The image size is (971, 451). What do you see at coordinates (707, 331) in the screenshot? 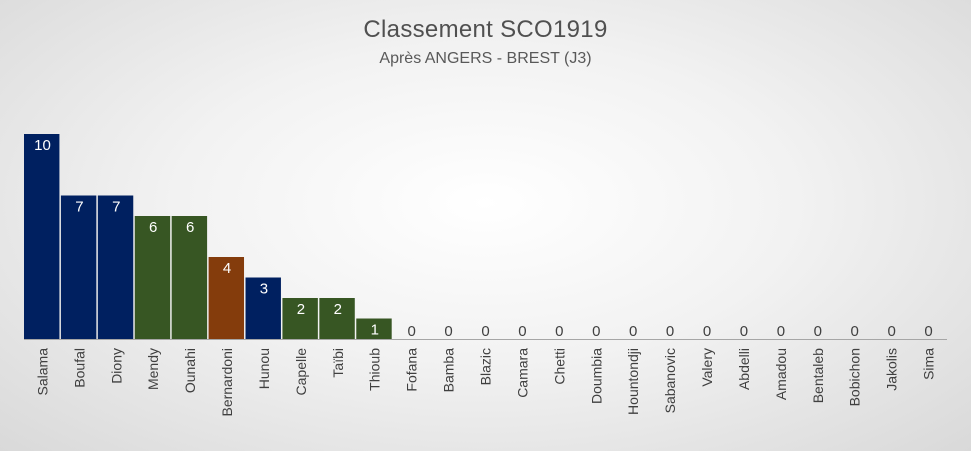
I see `data-label-valery: 0` at bounding box center [707, 331].